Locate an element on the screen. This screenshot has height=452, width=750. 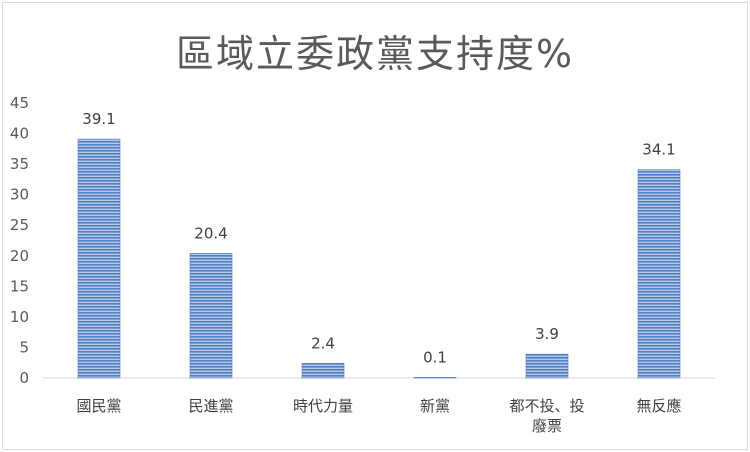
category-label-line: 國民黨 is located at coordinates (98, 406).